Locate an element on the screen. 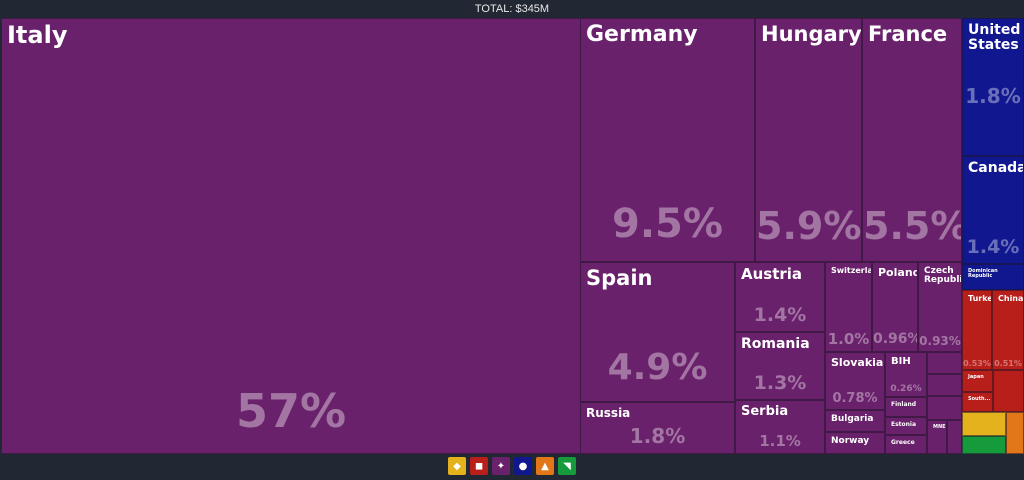 The image size is (1024, 480). treemap-cell-greece: Greece is located at coordinates (906, 444).